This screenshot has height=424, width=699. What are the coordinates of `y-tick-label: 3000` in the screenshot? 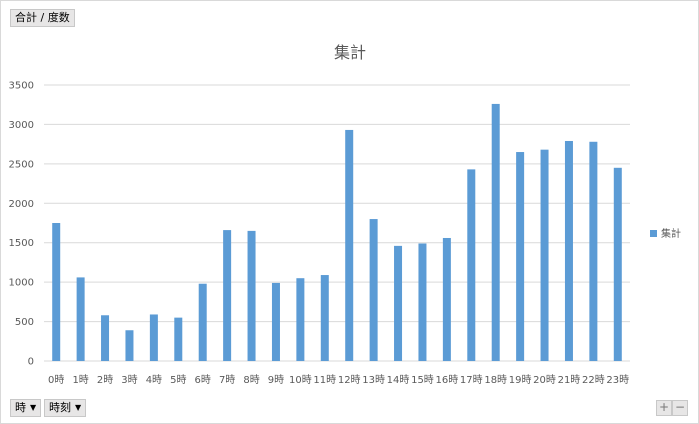 It's located at (21, 125).